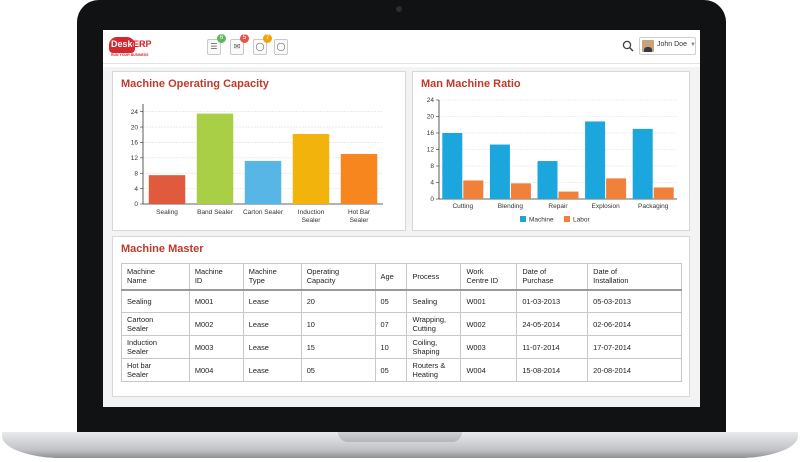  I want to click on legend-label: Labor, so click(581, 220).